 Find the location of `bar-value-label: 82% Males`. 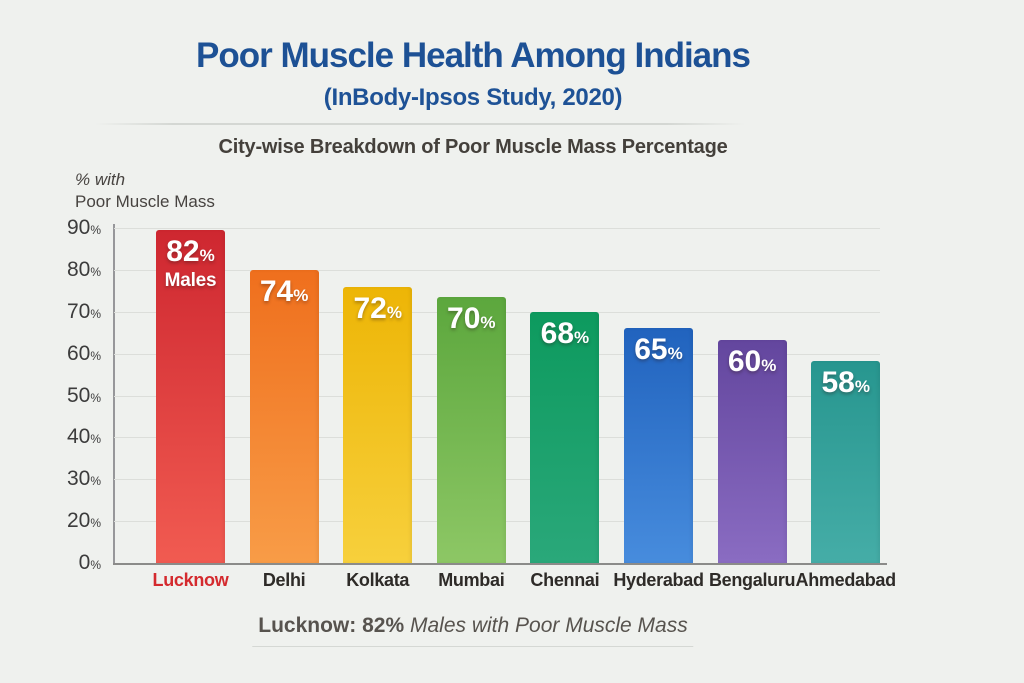

bar-value-label: 82% Males is located at coordinates (190, 263).